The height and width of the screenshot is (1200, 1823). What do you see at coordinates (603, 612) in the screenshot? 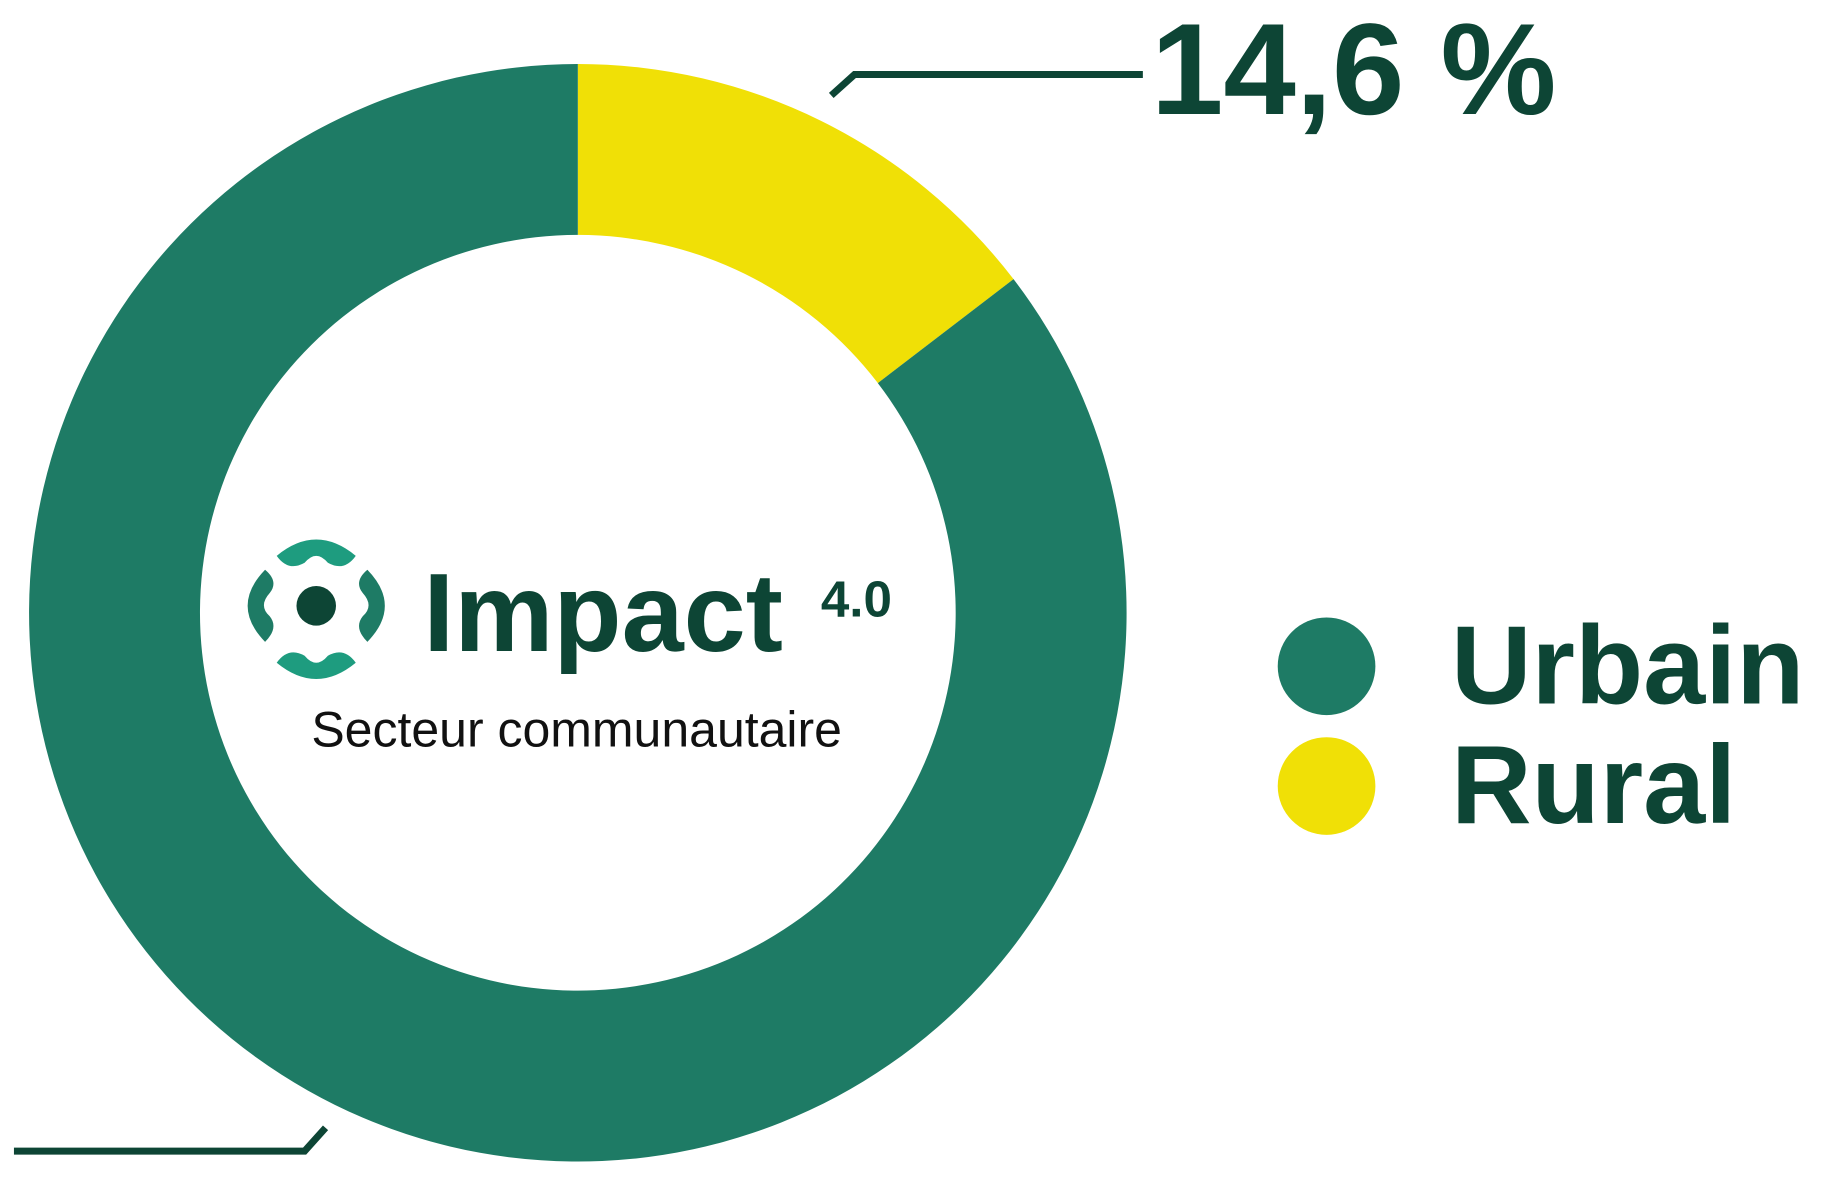
I see `logo-name: Impact` at bounding box center [603, 612].